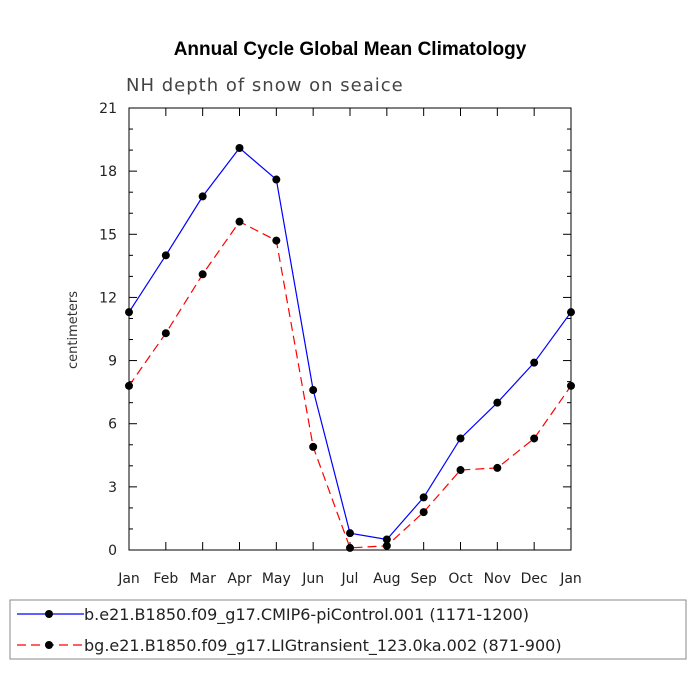  Describe the element at coordinates (112, 488) in the screenshot. I see `y-tick-label: 3` at that location.